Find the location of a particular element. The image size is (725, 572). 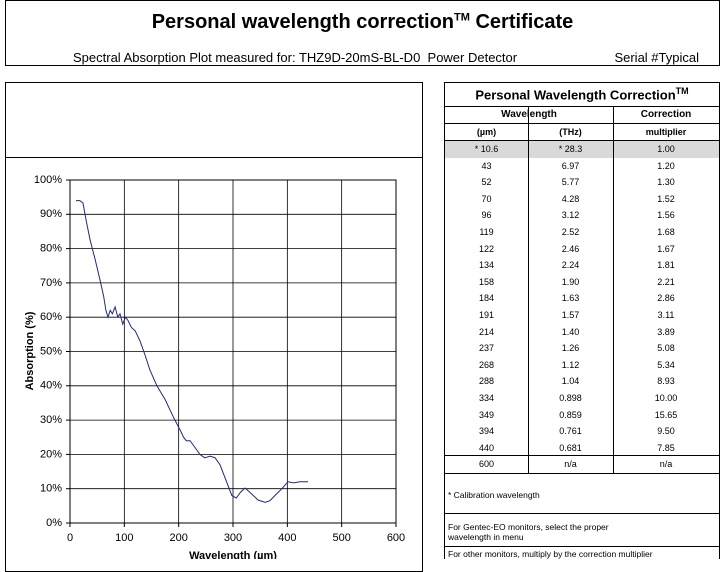

table-cell: 1.30 is located at coordinates (666, 182).